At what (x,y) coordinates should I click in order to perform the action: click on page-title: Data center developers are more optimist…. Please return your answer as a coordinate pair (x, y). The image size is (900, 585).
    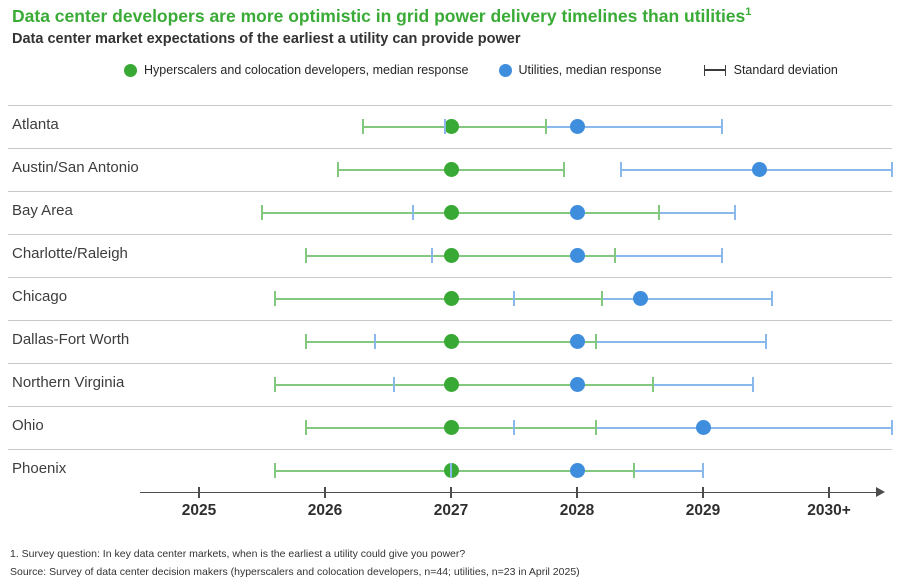
    Looking at the image, I should click on (381, 16).